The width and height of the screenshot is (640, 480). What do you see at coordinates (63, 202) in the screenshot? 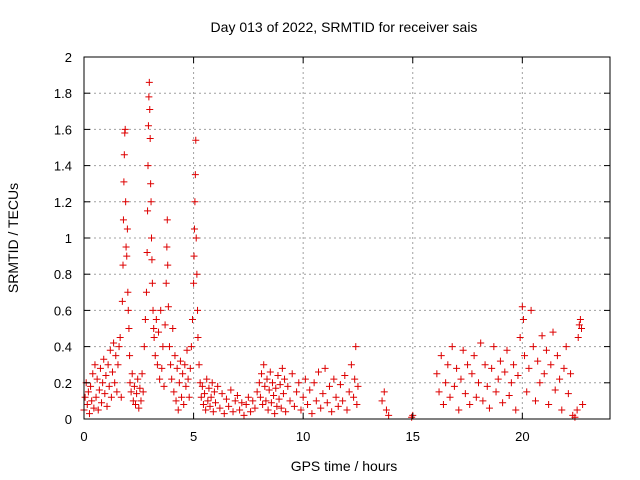
I see `y-tick-label: 1.2` at bounding box center [63, 202].